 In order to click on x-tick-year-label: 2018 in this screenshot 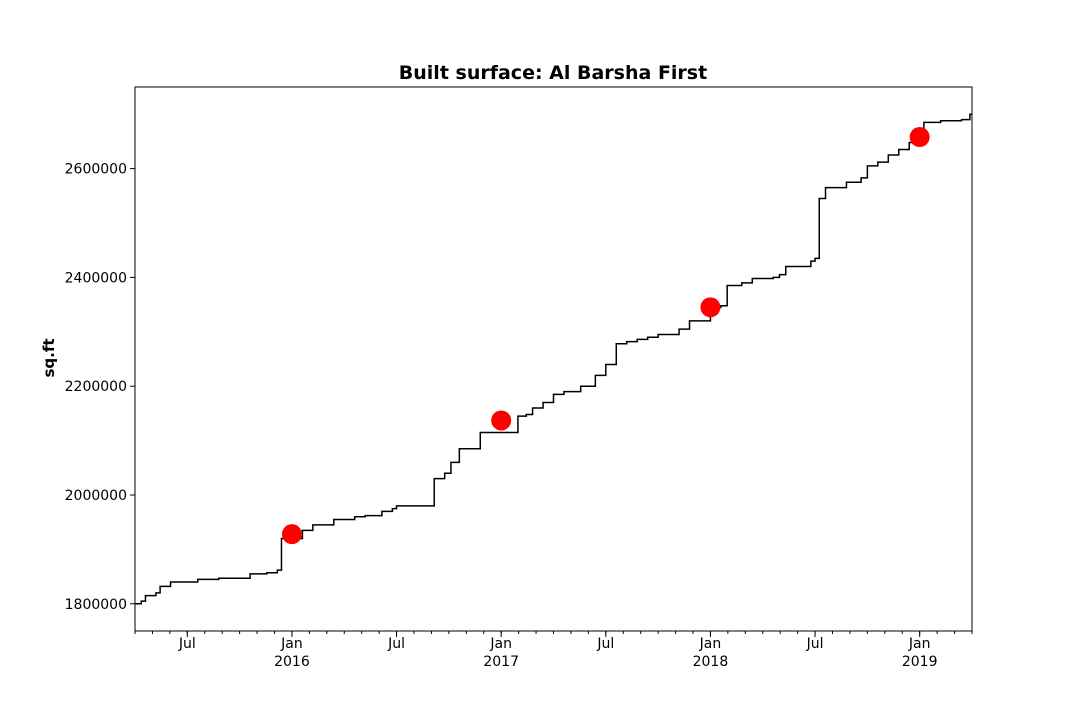, I will do `click(711, 662)`.